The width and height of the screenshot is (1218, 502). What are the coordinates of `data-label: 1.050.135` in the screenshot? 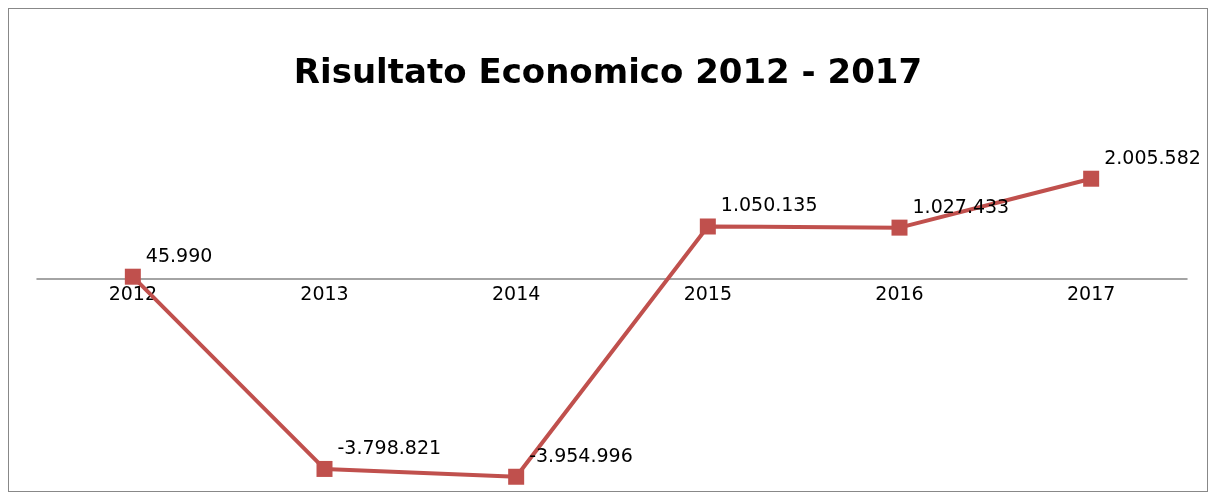 It's located at (769, 204).